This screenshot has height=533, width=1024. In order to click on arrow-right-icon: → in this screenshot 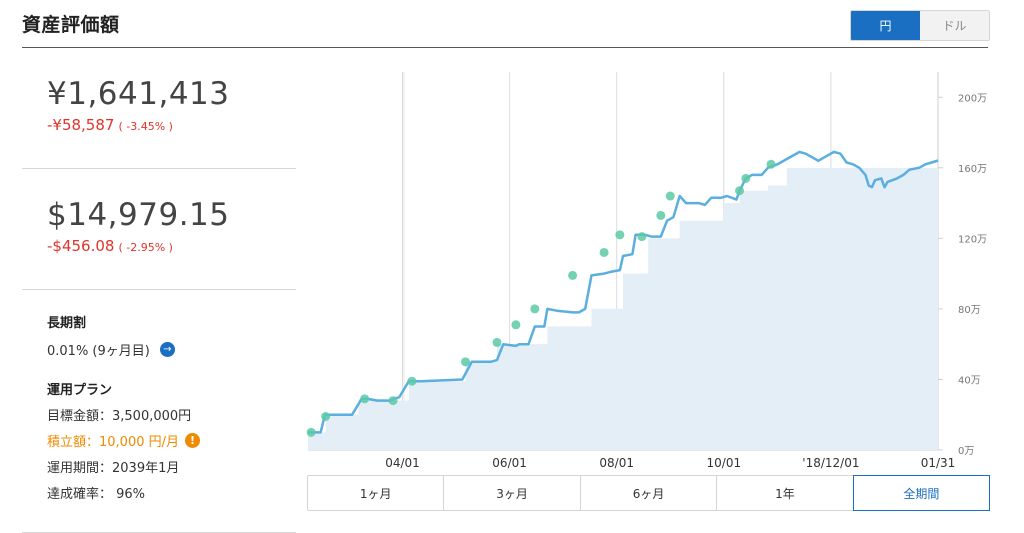, I will do `click(167, 349)`.